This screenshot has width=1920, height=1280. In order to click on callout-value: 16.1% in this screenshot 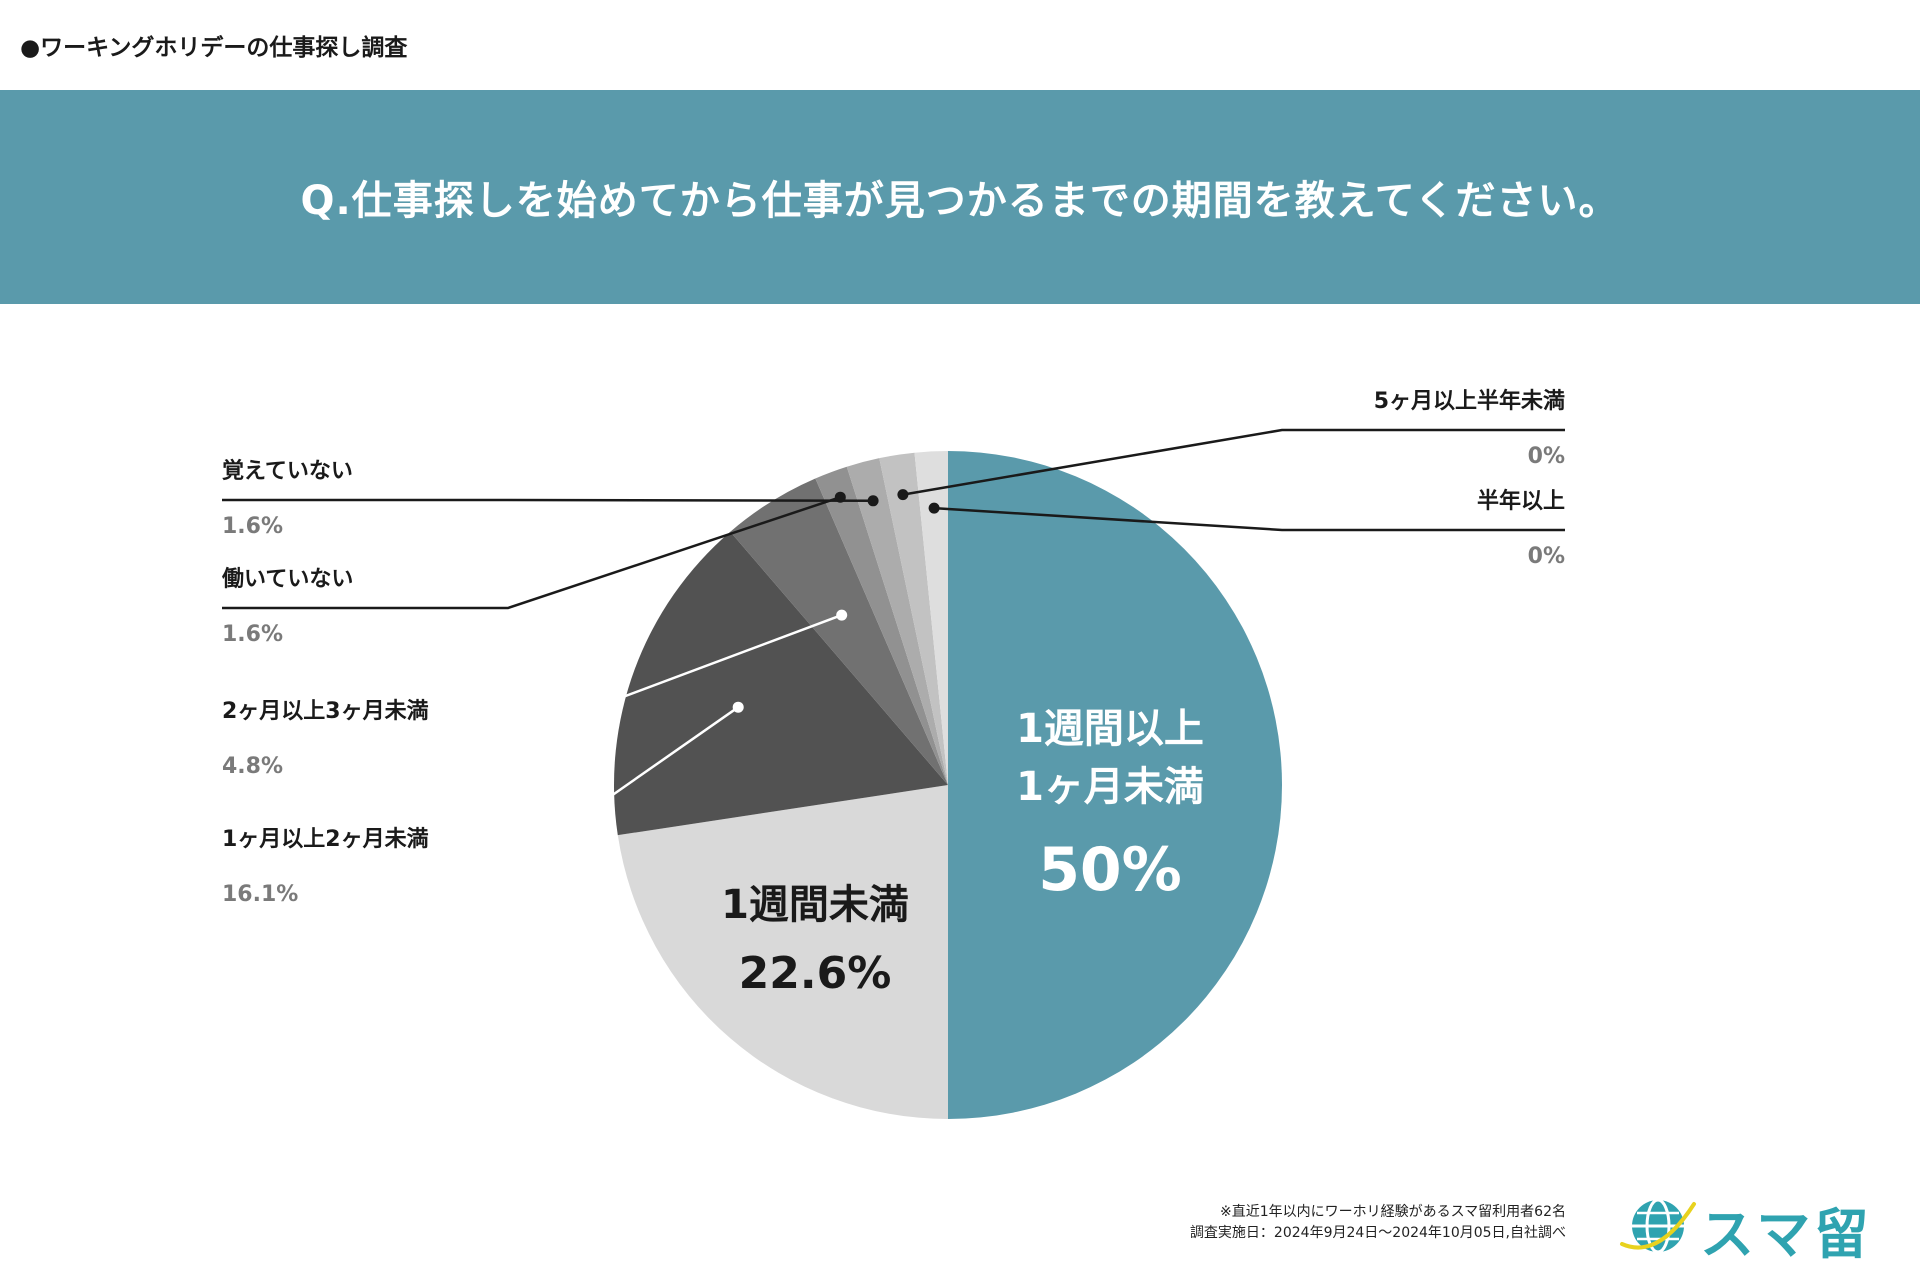, I will do `click(260, 894)`.